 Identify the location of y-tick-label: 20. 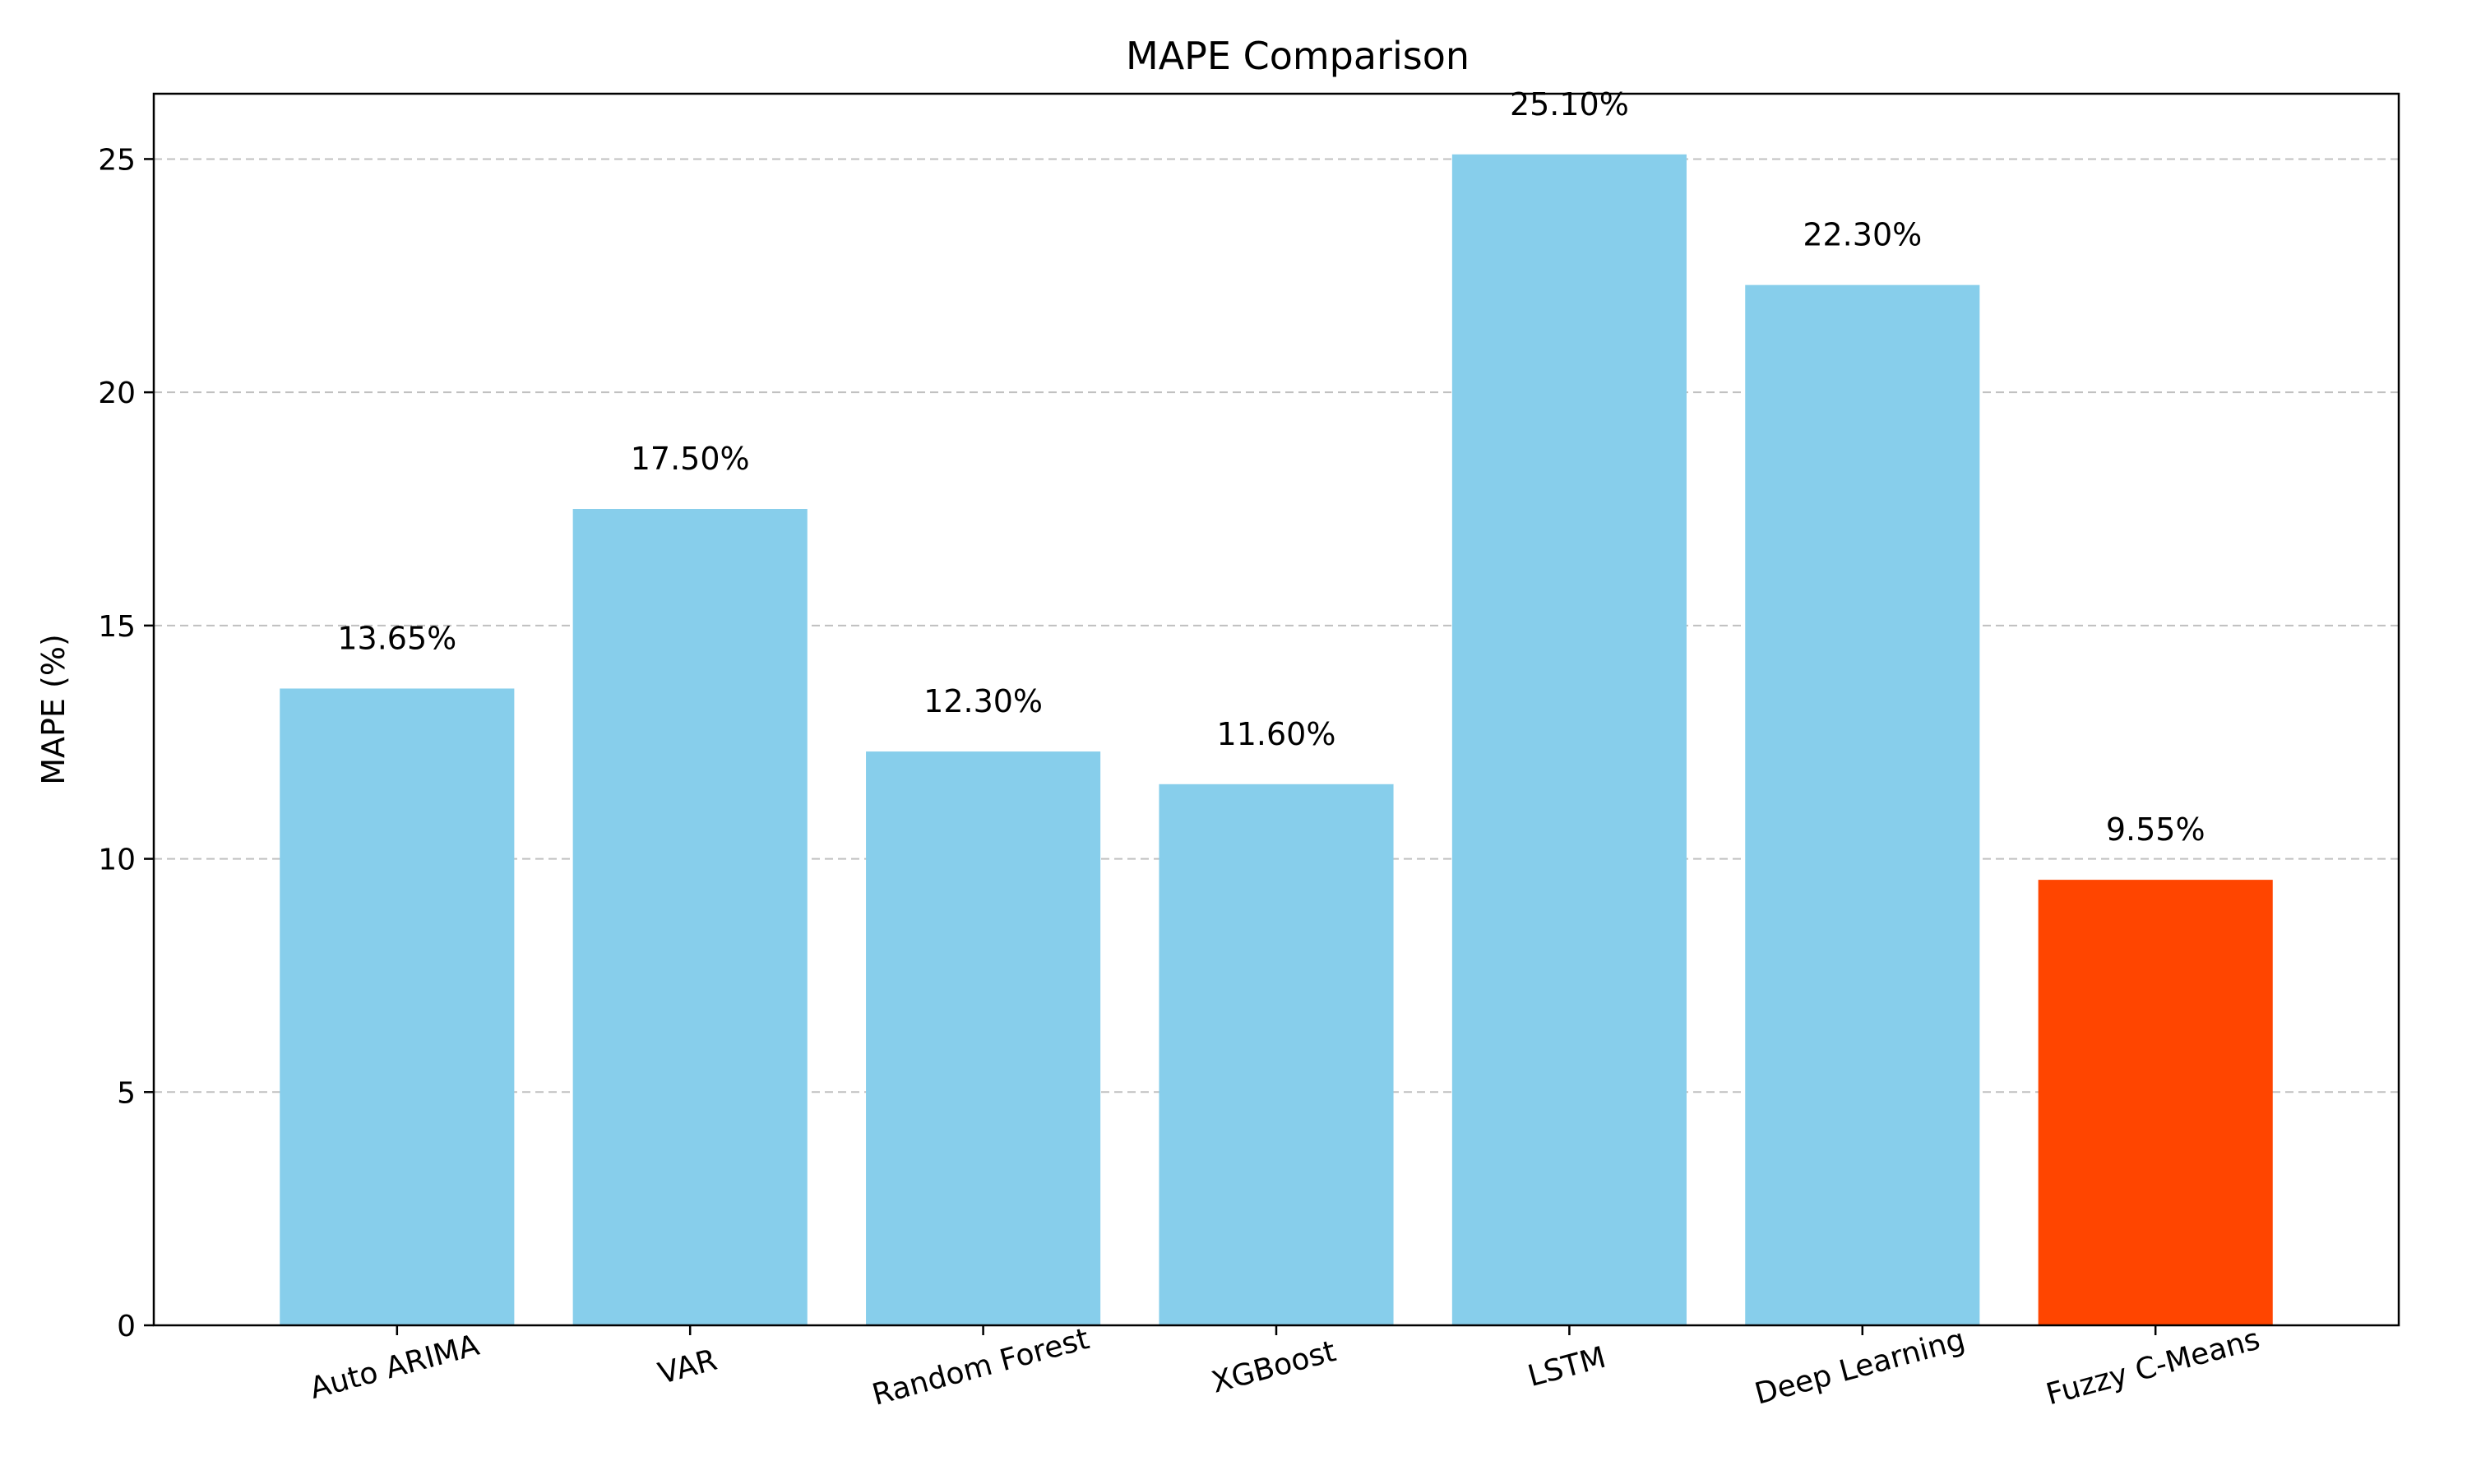
(117, 394).